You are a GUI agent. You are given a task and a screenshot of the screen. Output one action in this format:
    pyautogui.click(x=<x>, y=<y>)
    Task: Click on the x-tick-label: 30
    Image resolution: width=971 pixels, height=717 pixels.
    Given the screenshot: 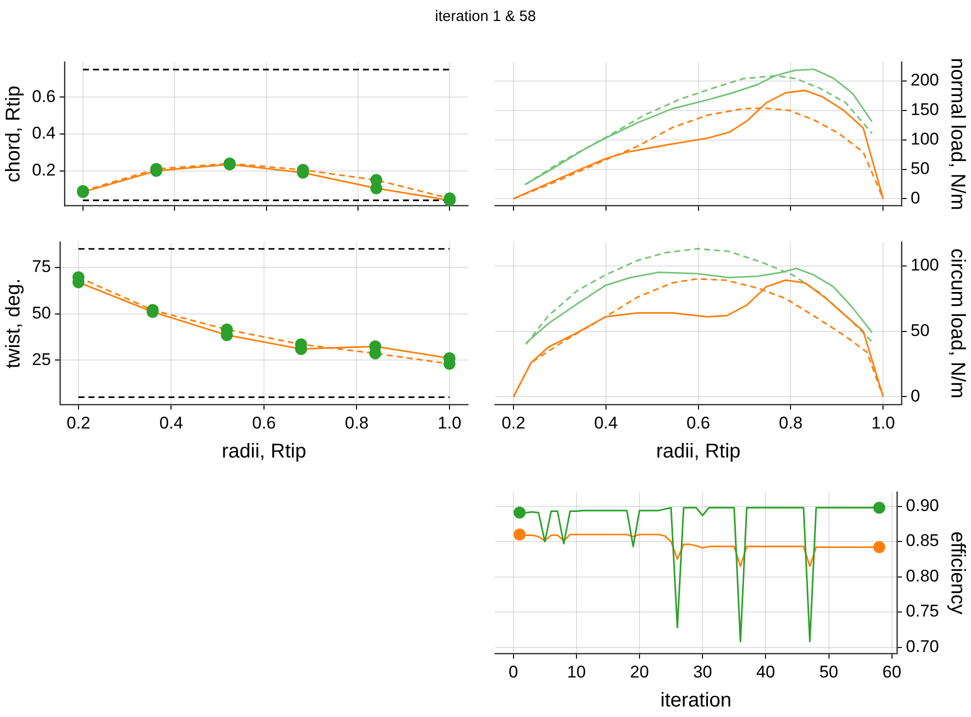 What is the action you would take?
    pyautogui.click(x=702, y=672)
    